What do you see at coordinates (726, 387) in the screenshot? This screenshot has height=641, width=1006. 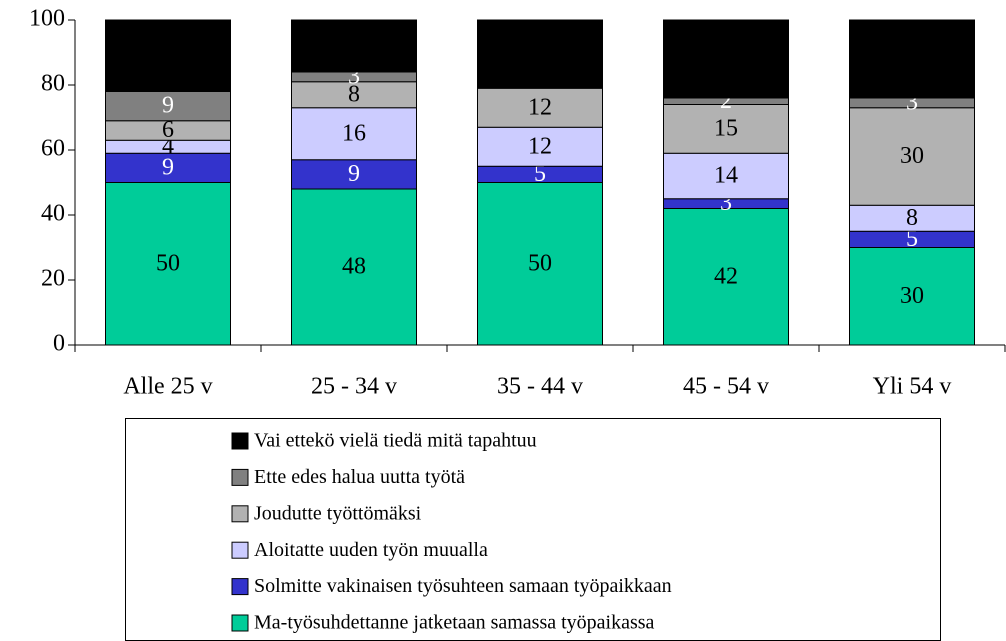 I see `x-tick-label: 45 - 54 v` at bounding box center [726, 387].